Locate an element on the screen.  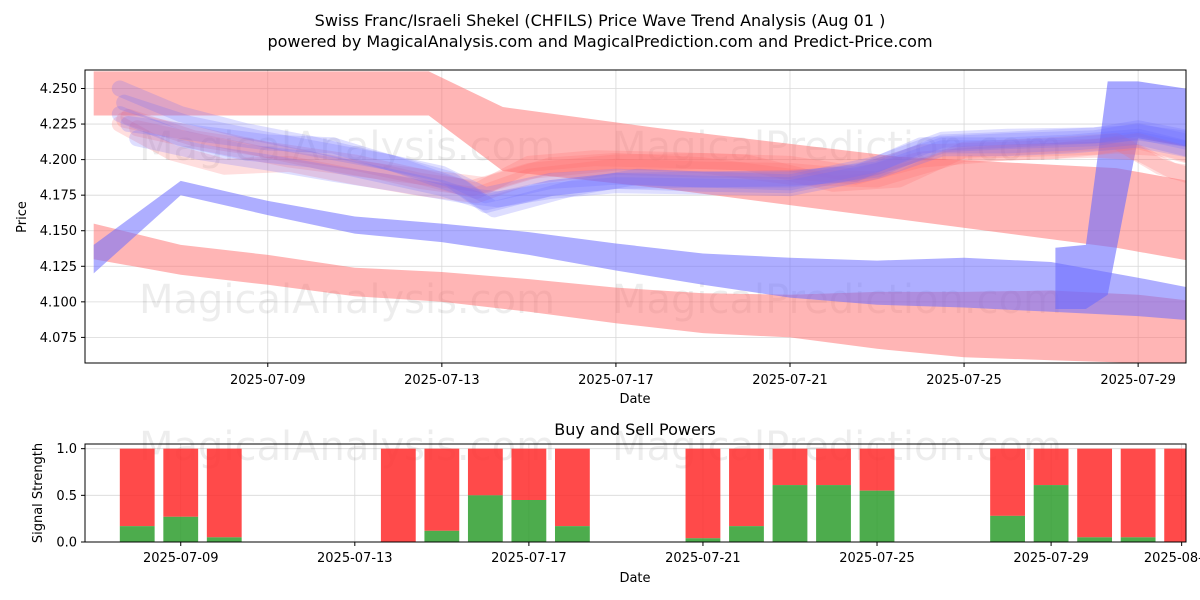
buy-sell-y-tick-label: 1.0 is located at coordinates (66, 449).